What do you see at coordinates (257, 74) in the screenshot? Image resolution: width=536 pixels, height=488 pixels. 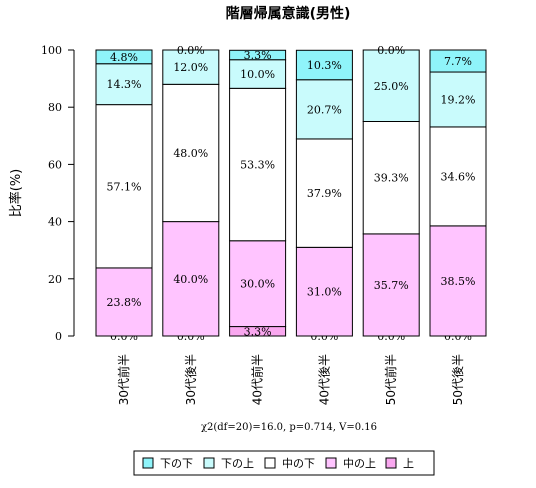 I see `data-label: 10.0%` at bounding box center [257, 74].